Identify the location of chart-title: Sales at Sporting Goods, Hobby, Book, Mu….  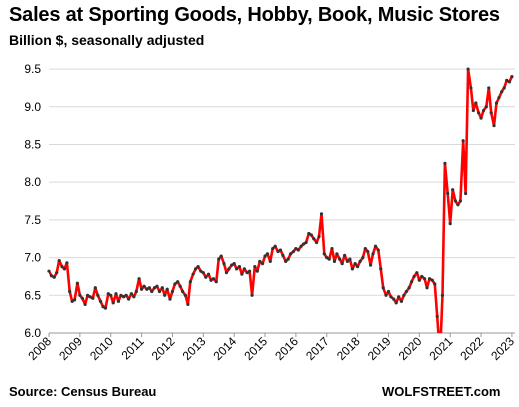
(254, 15).